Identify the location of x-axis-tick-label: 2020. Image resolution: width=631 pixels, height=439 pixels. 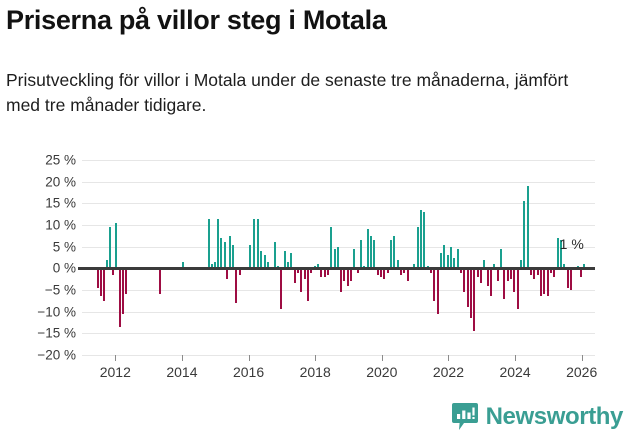
(382, 372).